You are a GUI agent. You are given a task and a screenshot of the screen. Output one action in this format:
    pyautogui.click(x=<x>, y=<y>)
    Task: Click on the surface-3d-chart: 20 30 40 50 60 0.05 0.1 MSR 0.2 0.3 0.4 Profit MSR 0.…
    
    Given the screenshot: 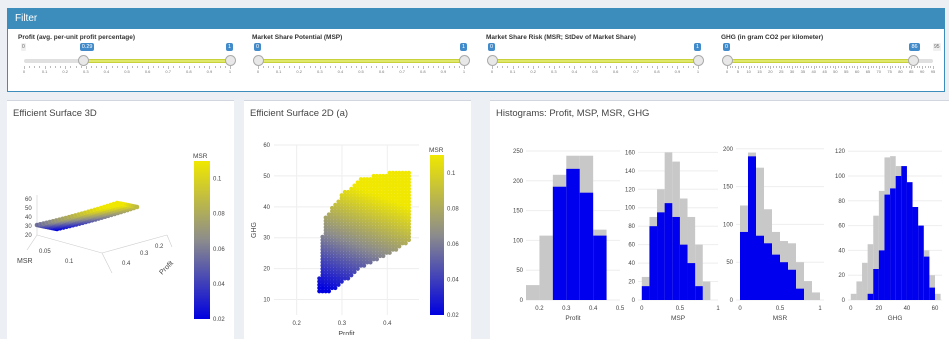 What is the action you would take?
    pyautogui.click(x=120, y=230)
    